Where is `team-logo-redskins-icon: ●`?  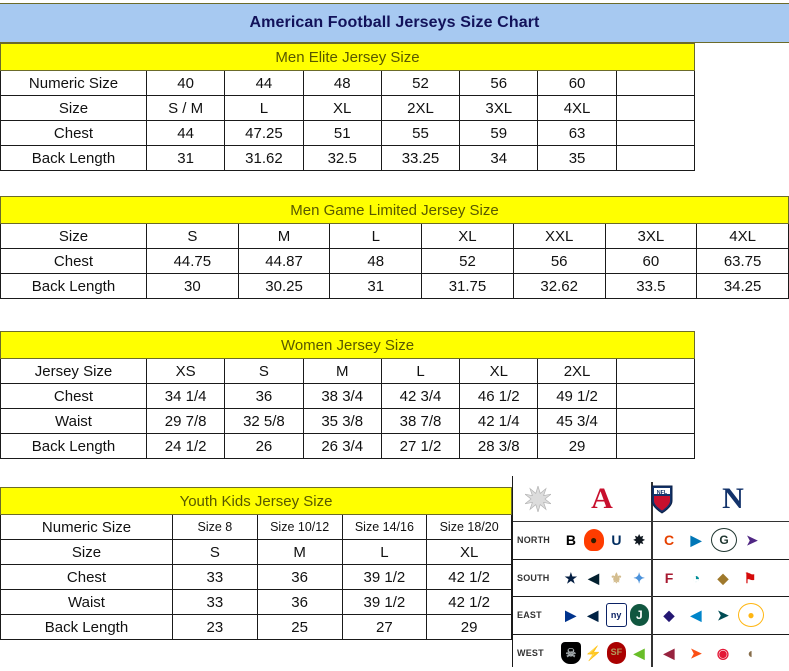 team-logo-redskins-icon: ● is located at coordinates (751, 615).